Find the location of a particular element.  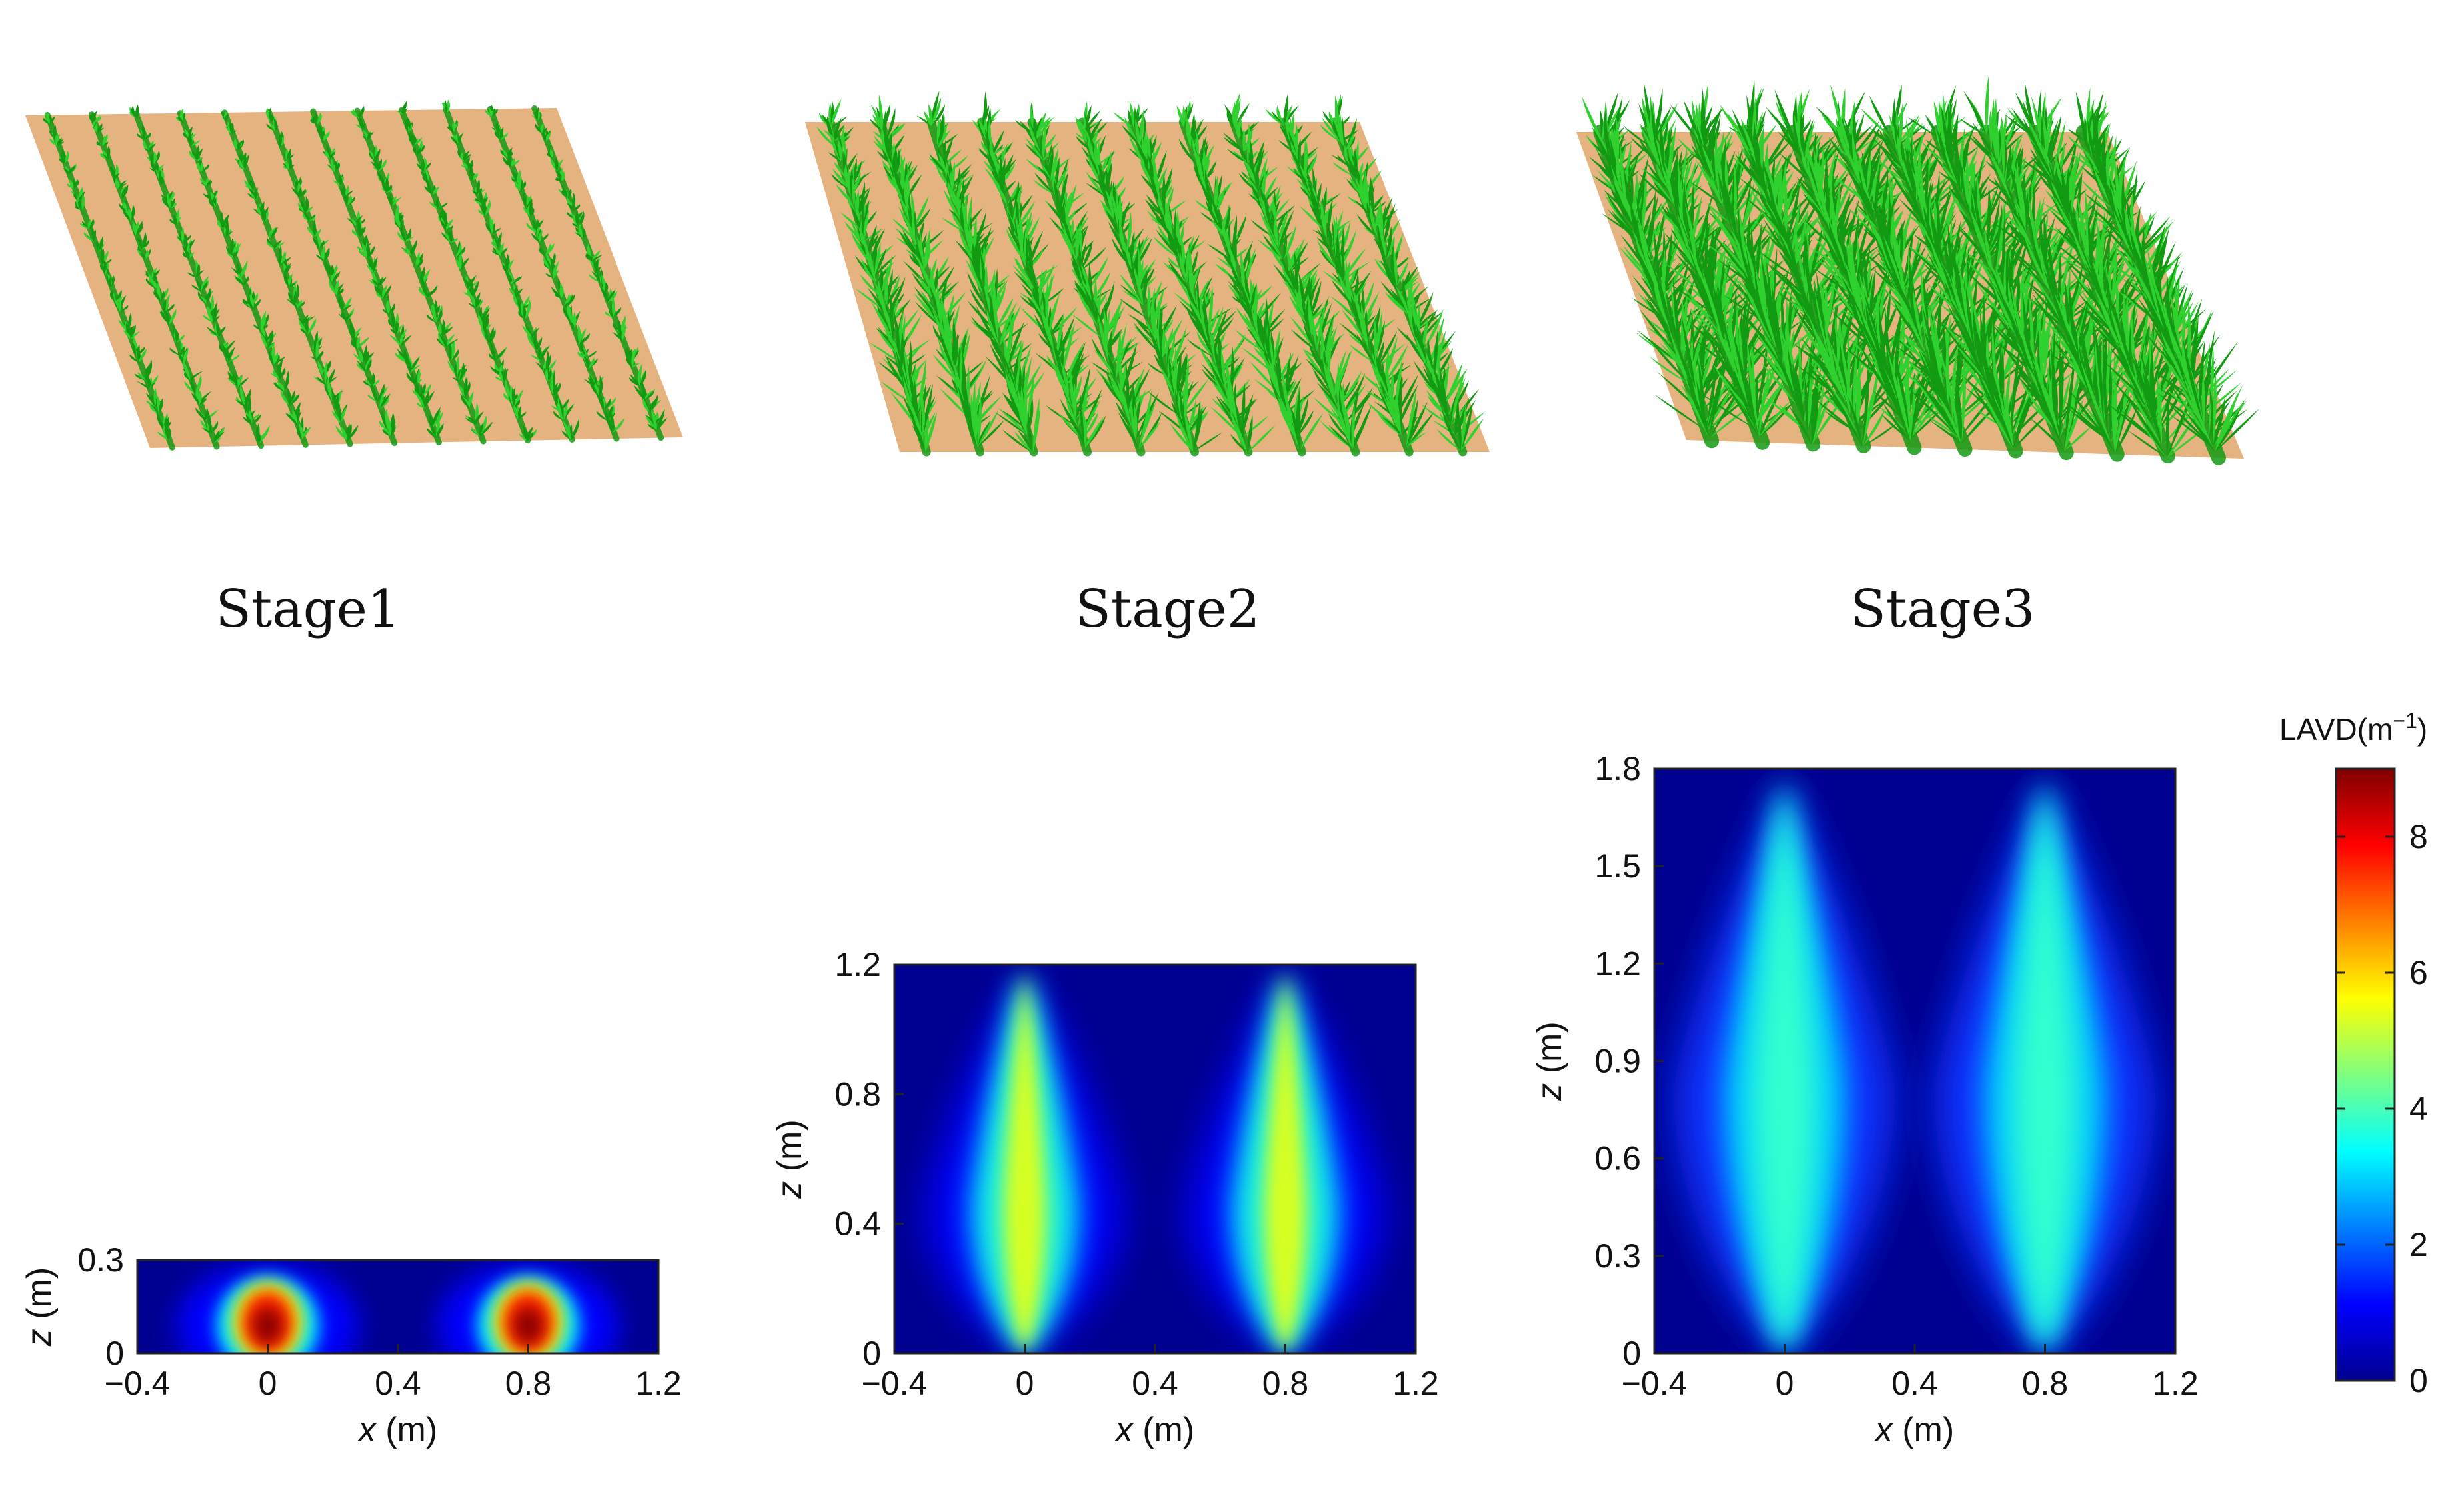

scene-stage1 is located at coordinates (354, 275).